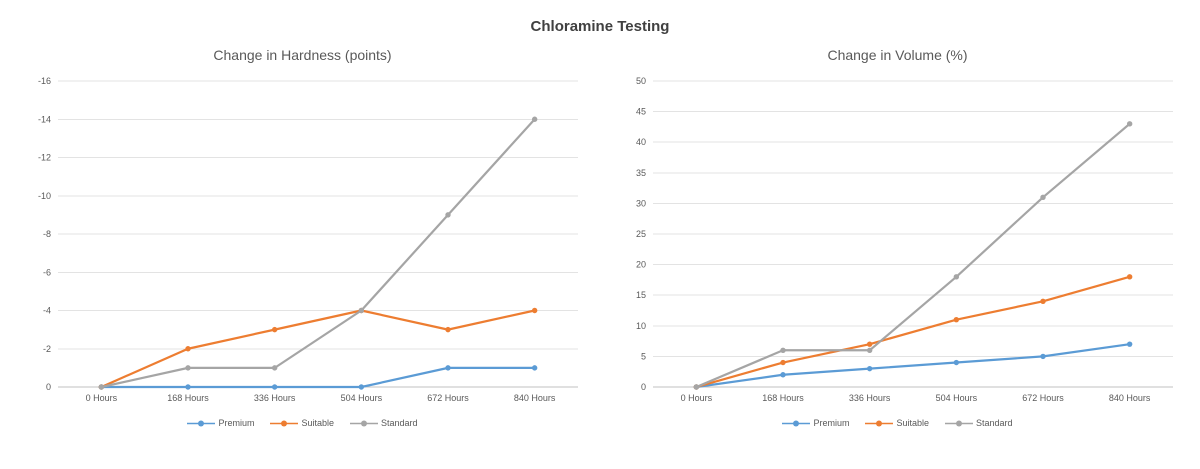 The image size is (1200, 469). Describe the element at coordinates (43, 196) in the screenshot. I see `y-tick-label: -10` at that location.